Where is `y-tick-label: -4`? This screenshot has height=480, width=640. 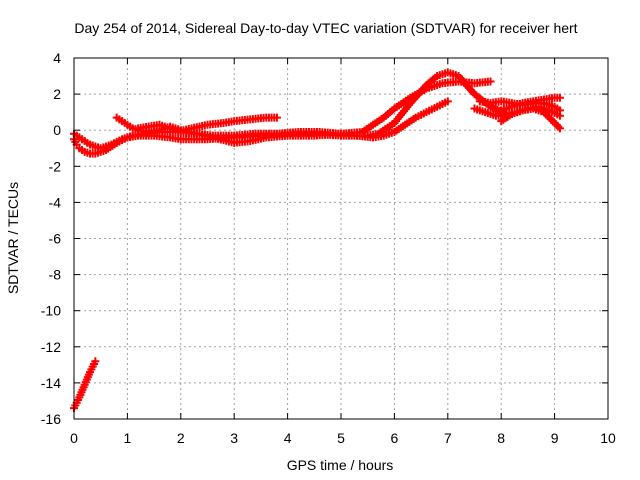 y-tick-label: -4 is located at coordinates (55, 202).